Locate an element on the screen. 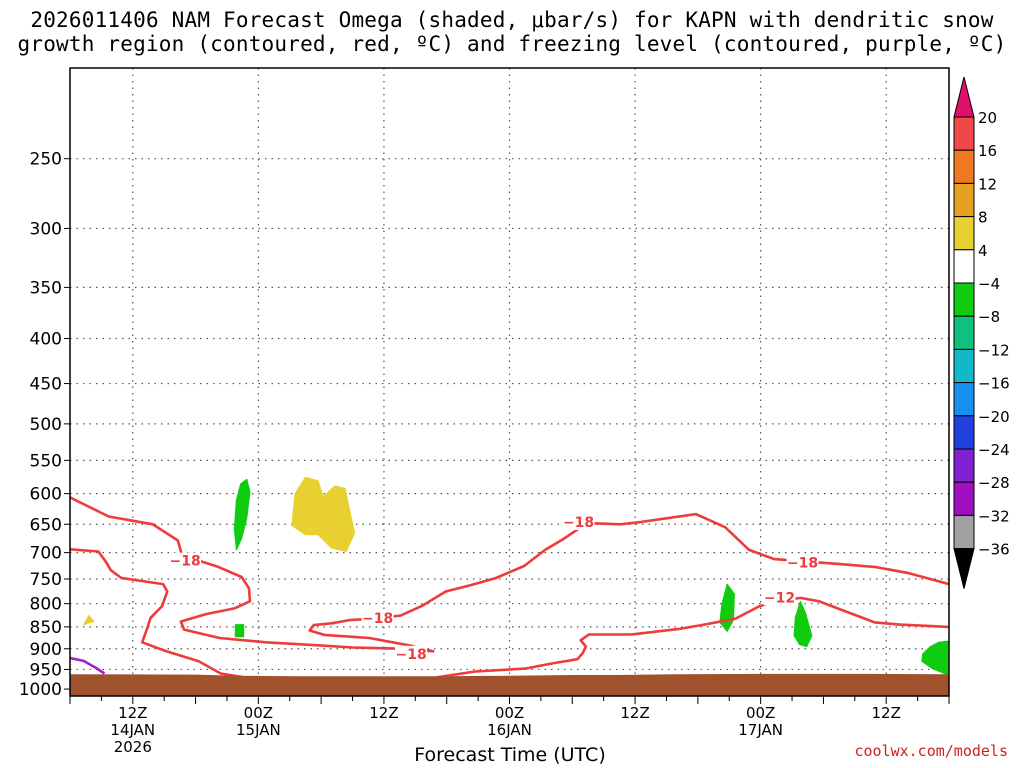 This screenshot has width=1024, height=768. colorbar-label: −4 is located at coordinates (989, 284).